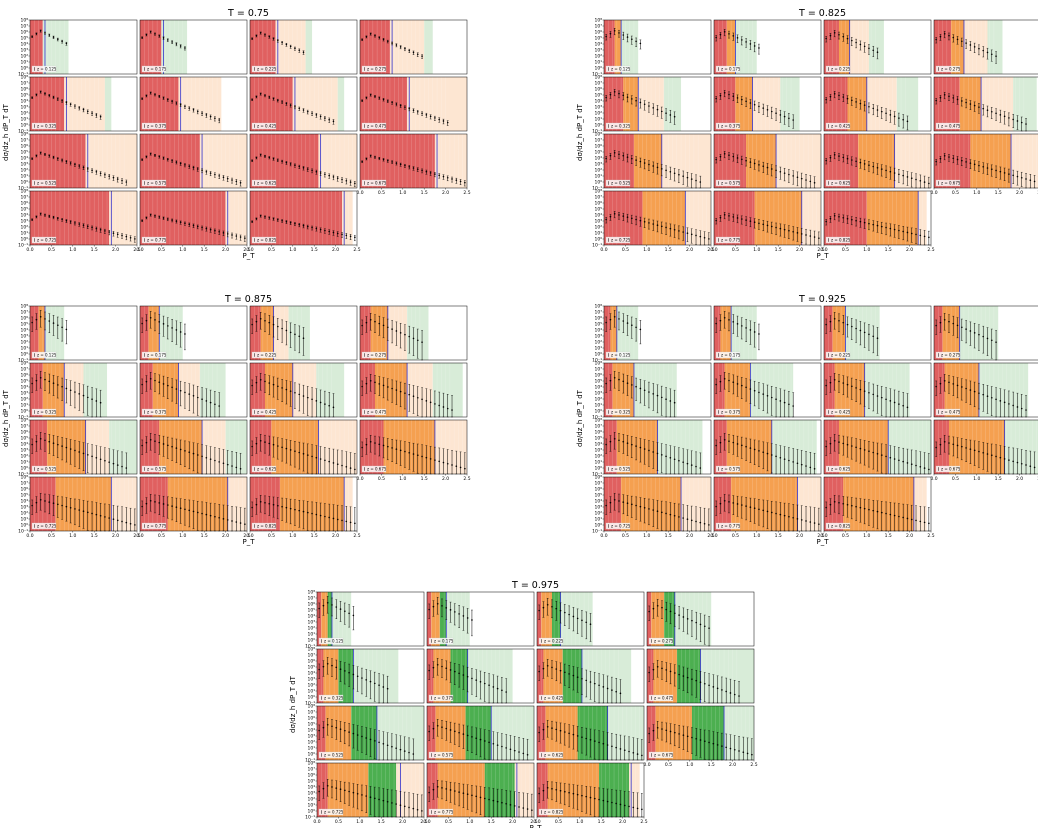 The image size is (1038, 828). What do you see at coordinates (413, 104) in the screenshot?
I see `subplot: z = 0.475` at bounding box center [413, 104].